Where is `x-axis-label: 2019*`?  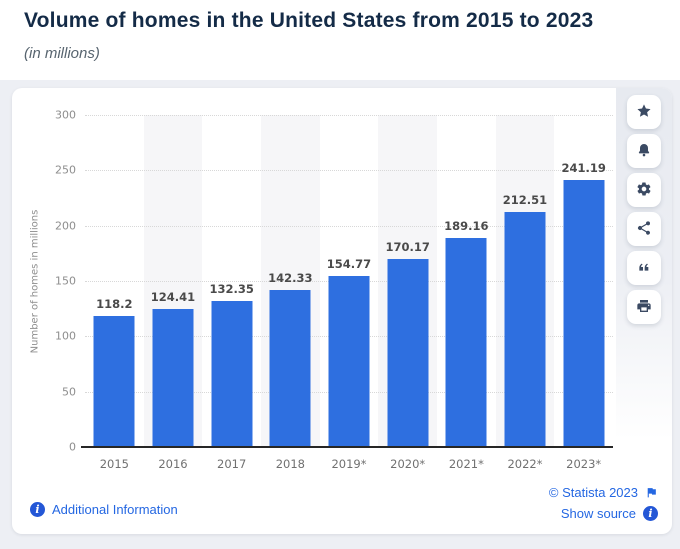 x-axis-label: 2019* is located at coordinates (349, 464).